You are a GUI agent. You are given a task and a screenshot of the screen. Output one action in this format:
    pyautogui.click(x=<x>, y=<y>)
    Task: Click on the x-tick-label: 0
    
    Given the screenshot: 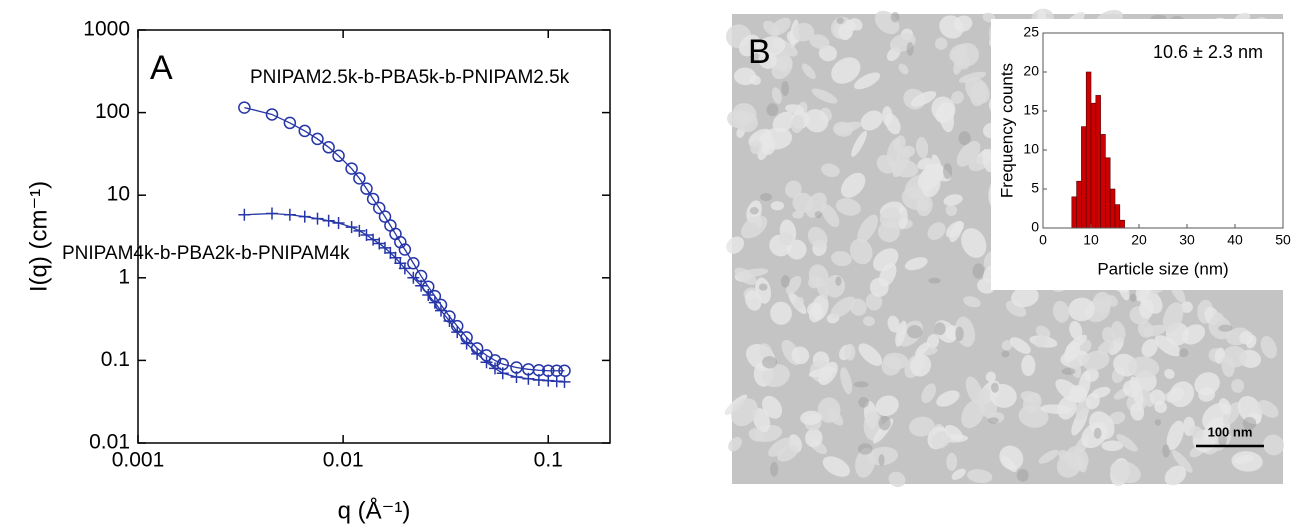 What is the action you would take?
    pyautogui.click(x=1043, y=240)
    